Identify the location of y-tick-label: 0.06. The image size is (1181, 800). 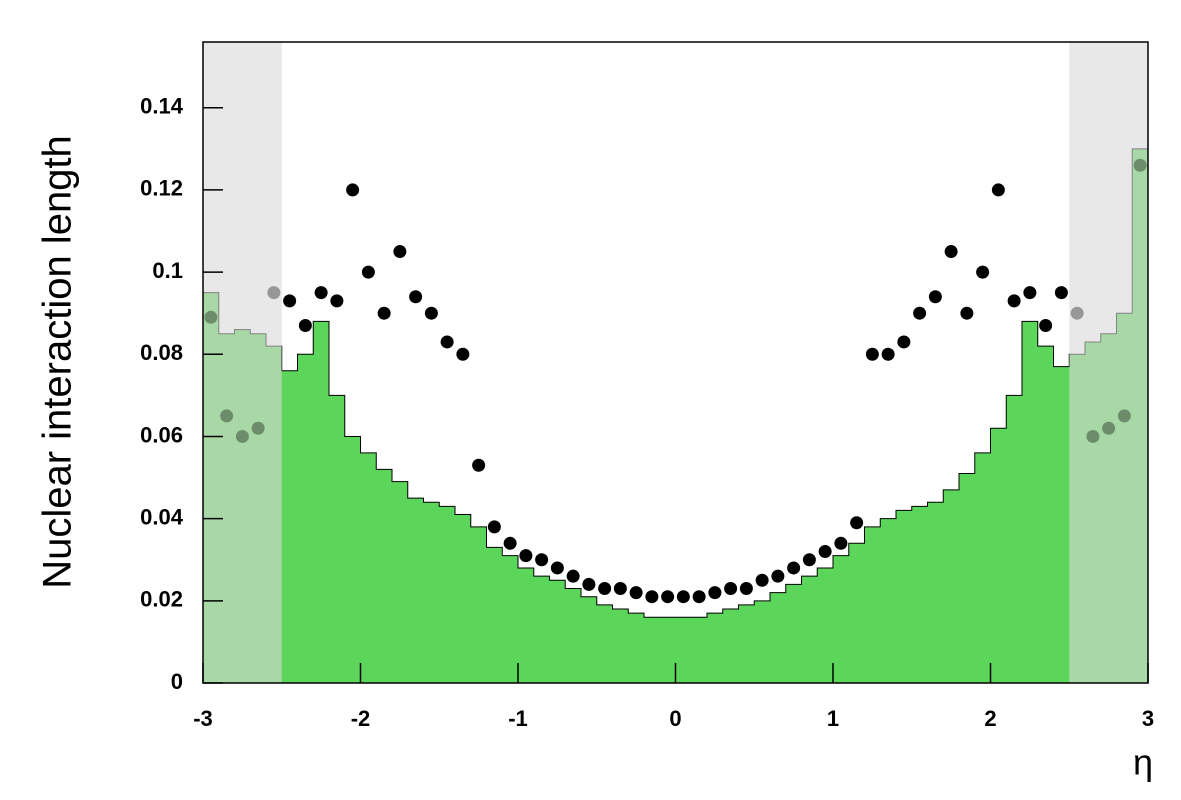
(161, 434).